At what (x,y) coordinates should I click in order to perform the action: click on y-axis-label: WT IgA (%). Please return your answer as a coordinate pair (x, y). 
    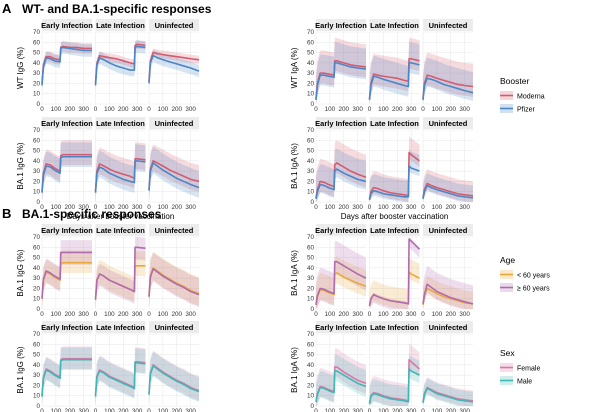
    Looking at the image, I should click on (294, 67).